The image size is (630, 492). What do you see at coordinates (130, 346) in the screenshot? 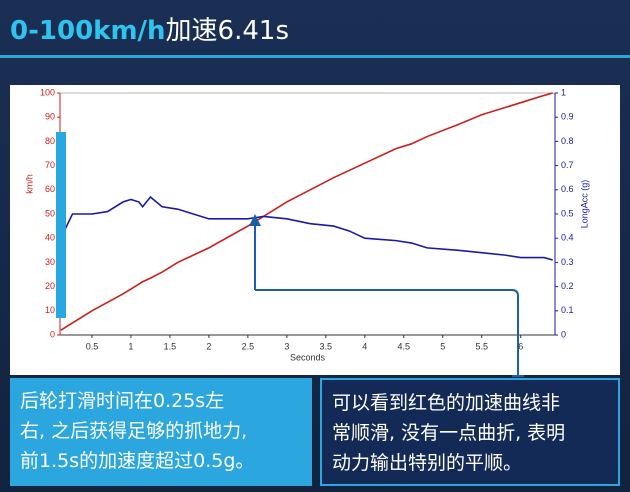
I see `x-tick-label: 1` at bounding box center [130, 346].